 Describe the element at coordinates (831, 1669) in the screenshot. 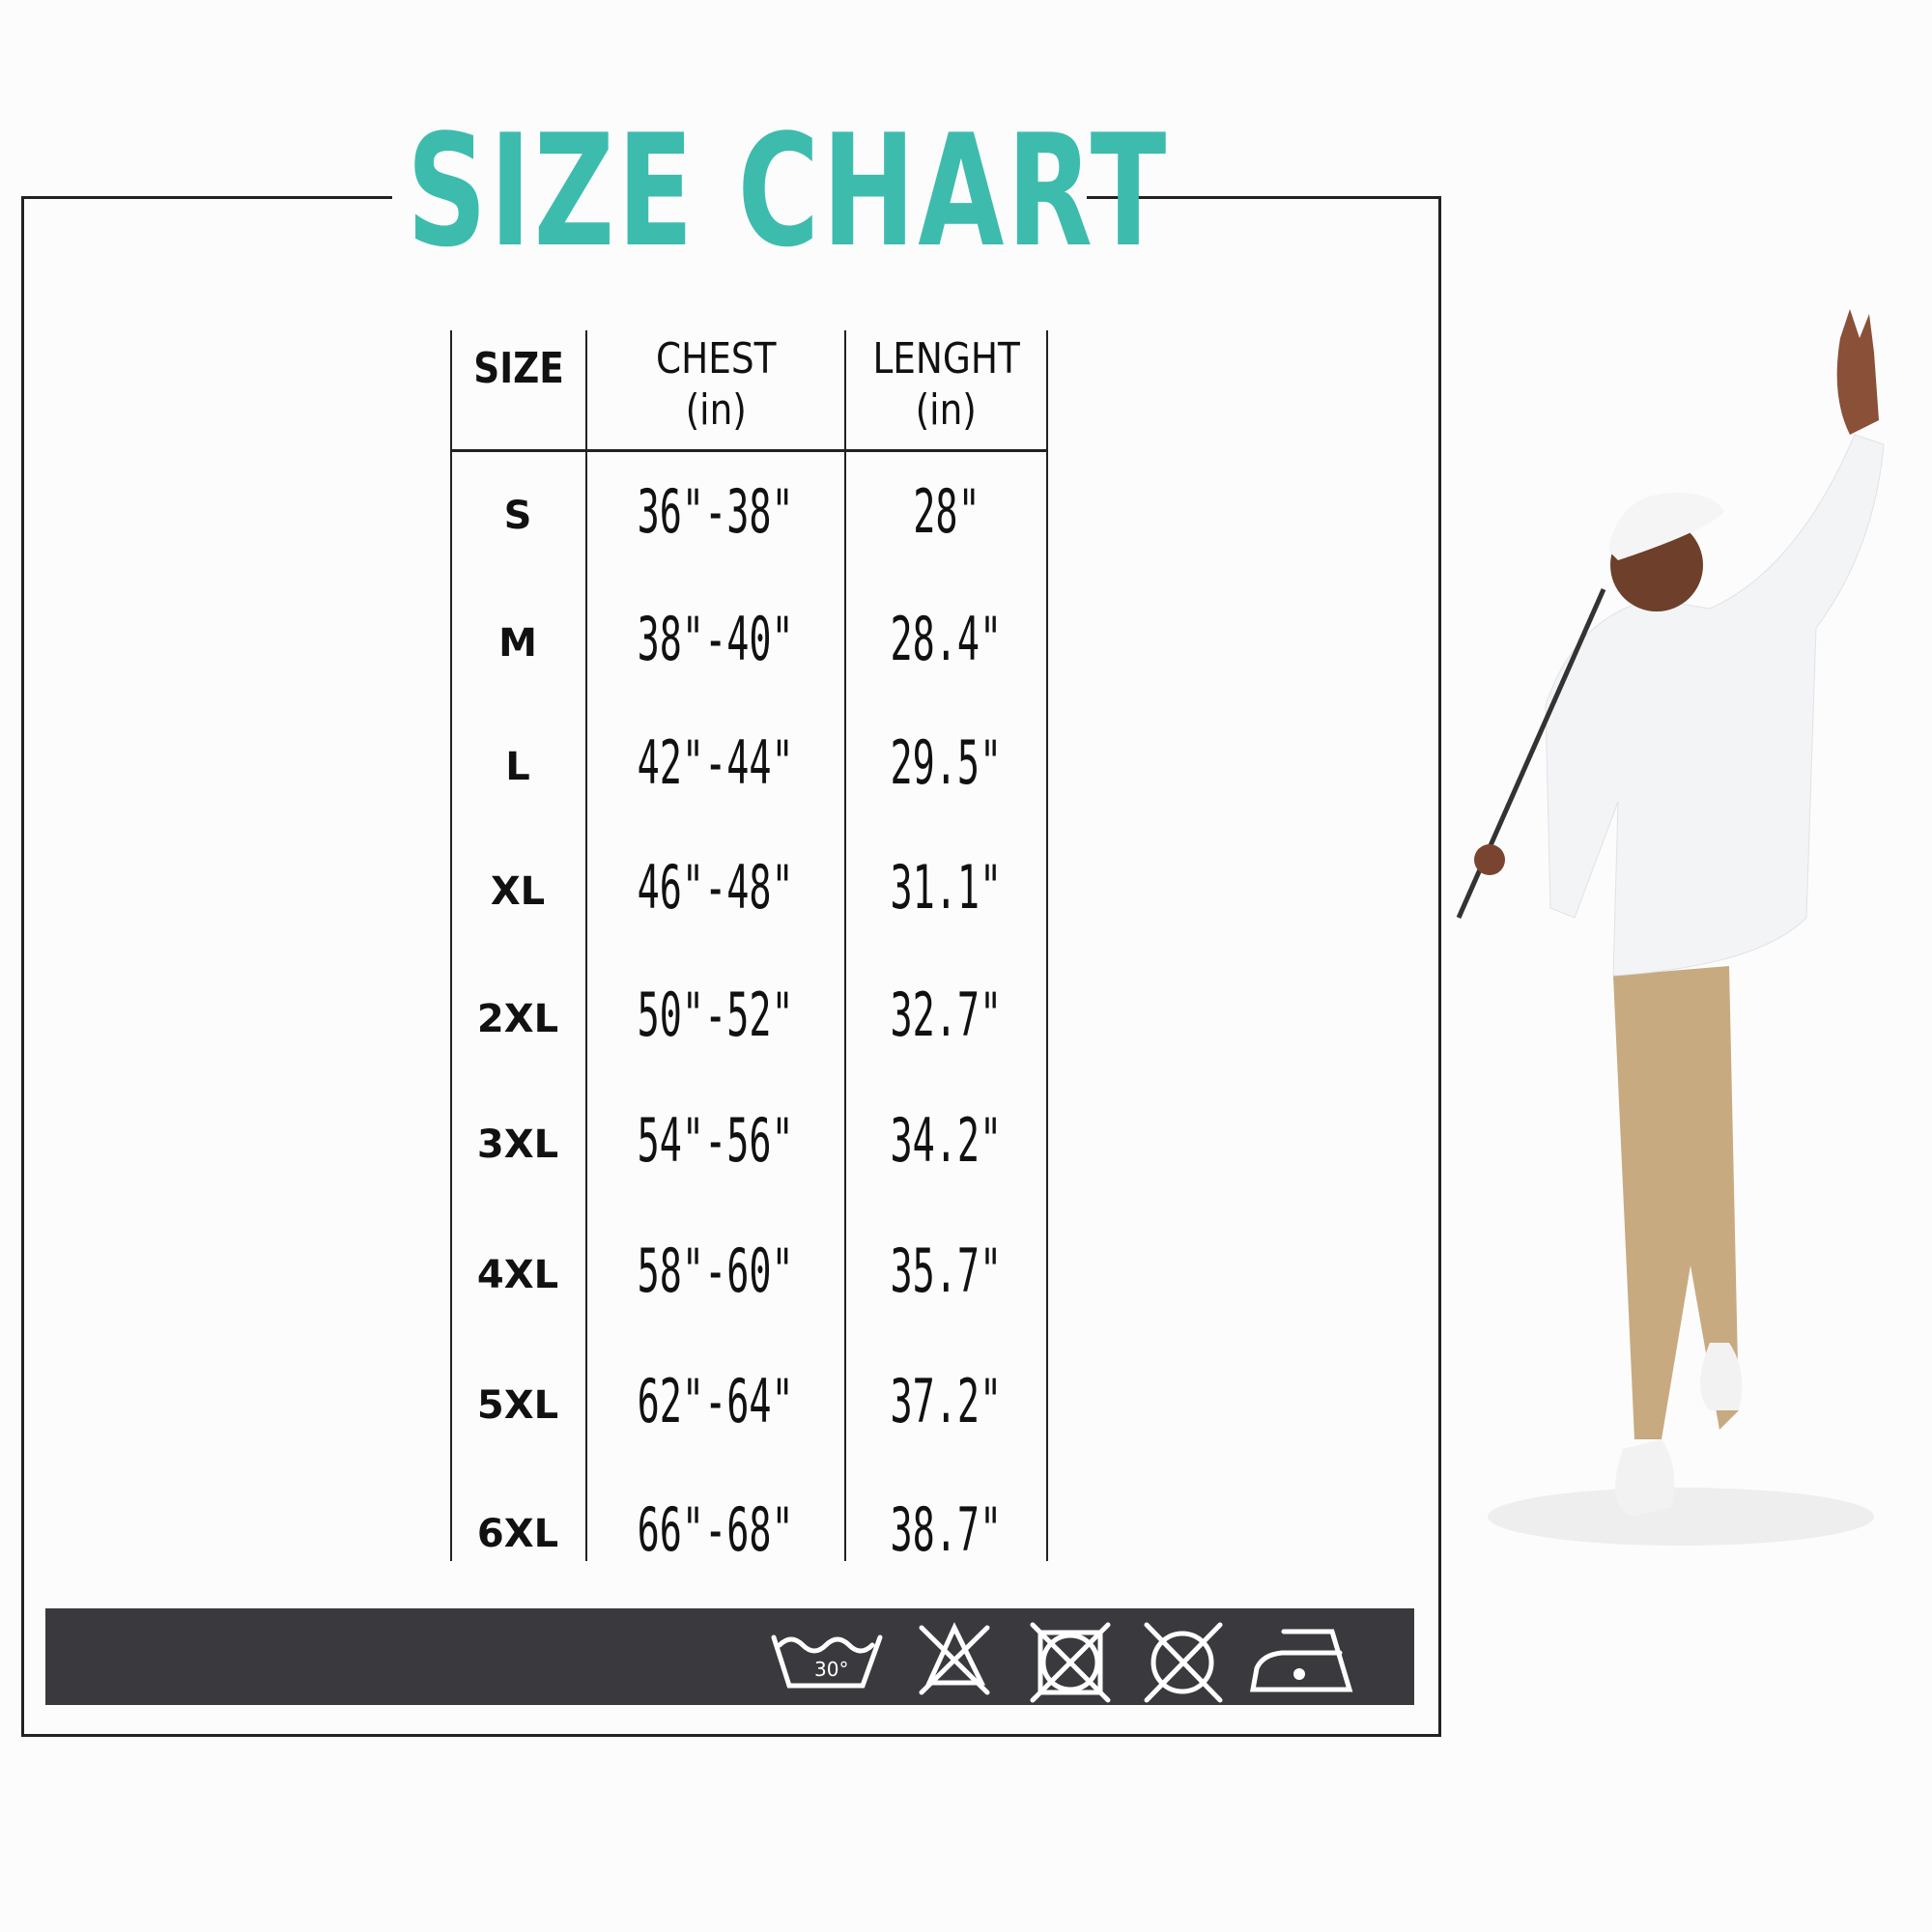

I see `svg-text: 30°` at that location.